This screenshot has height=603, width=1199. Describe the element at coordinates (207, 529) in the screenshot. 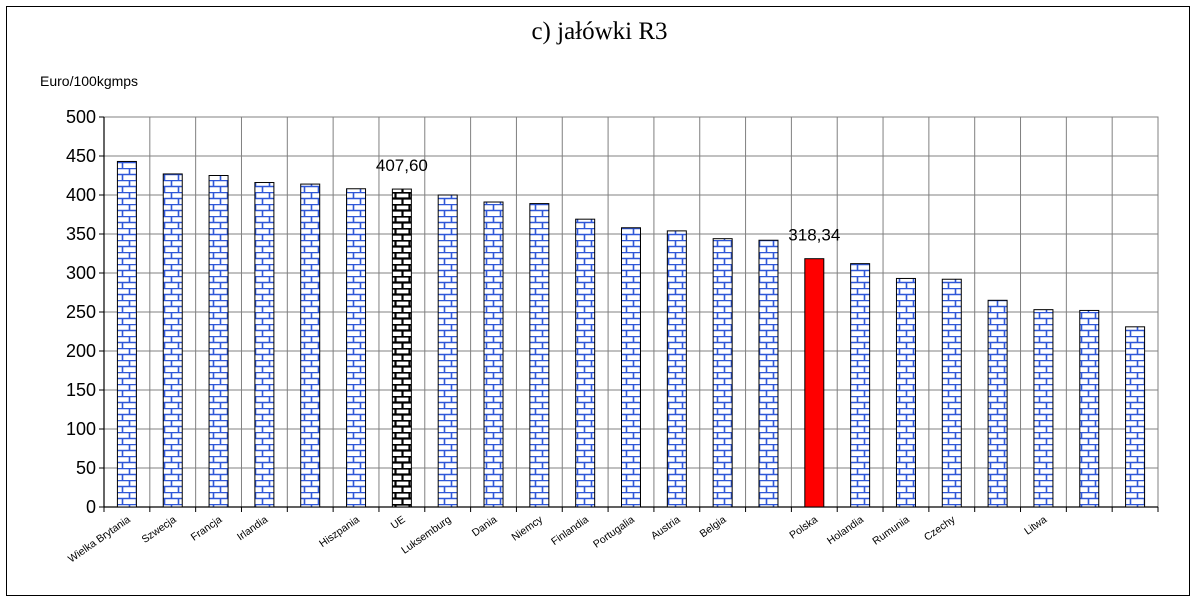

I see `x-tick-label: Francja` at that location.